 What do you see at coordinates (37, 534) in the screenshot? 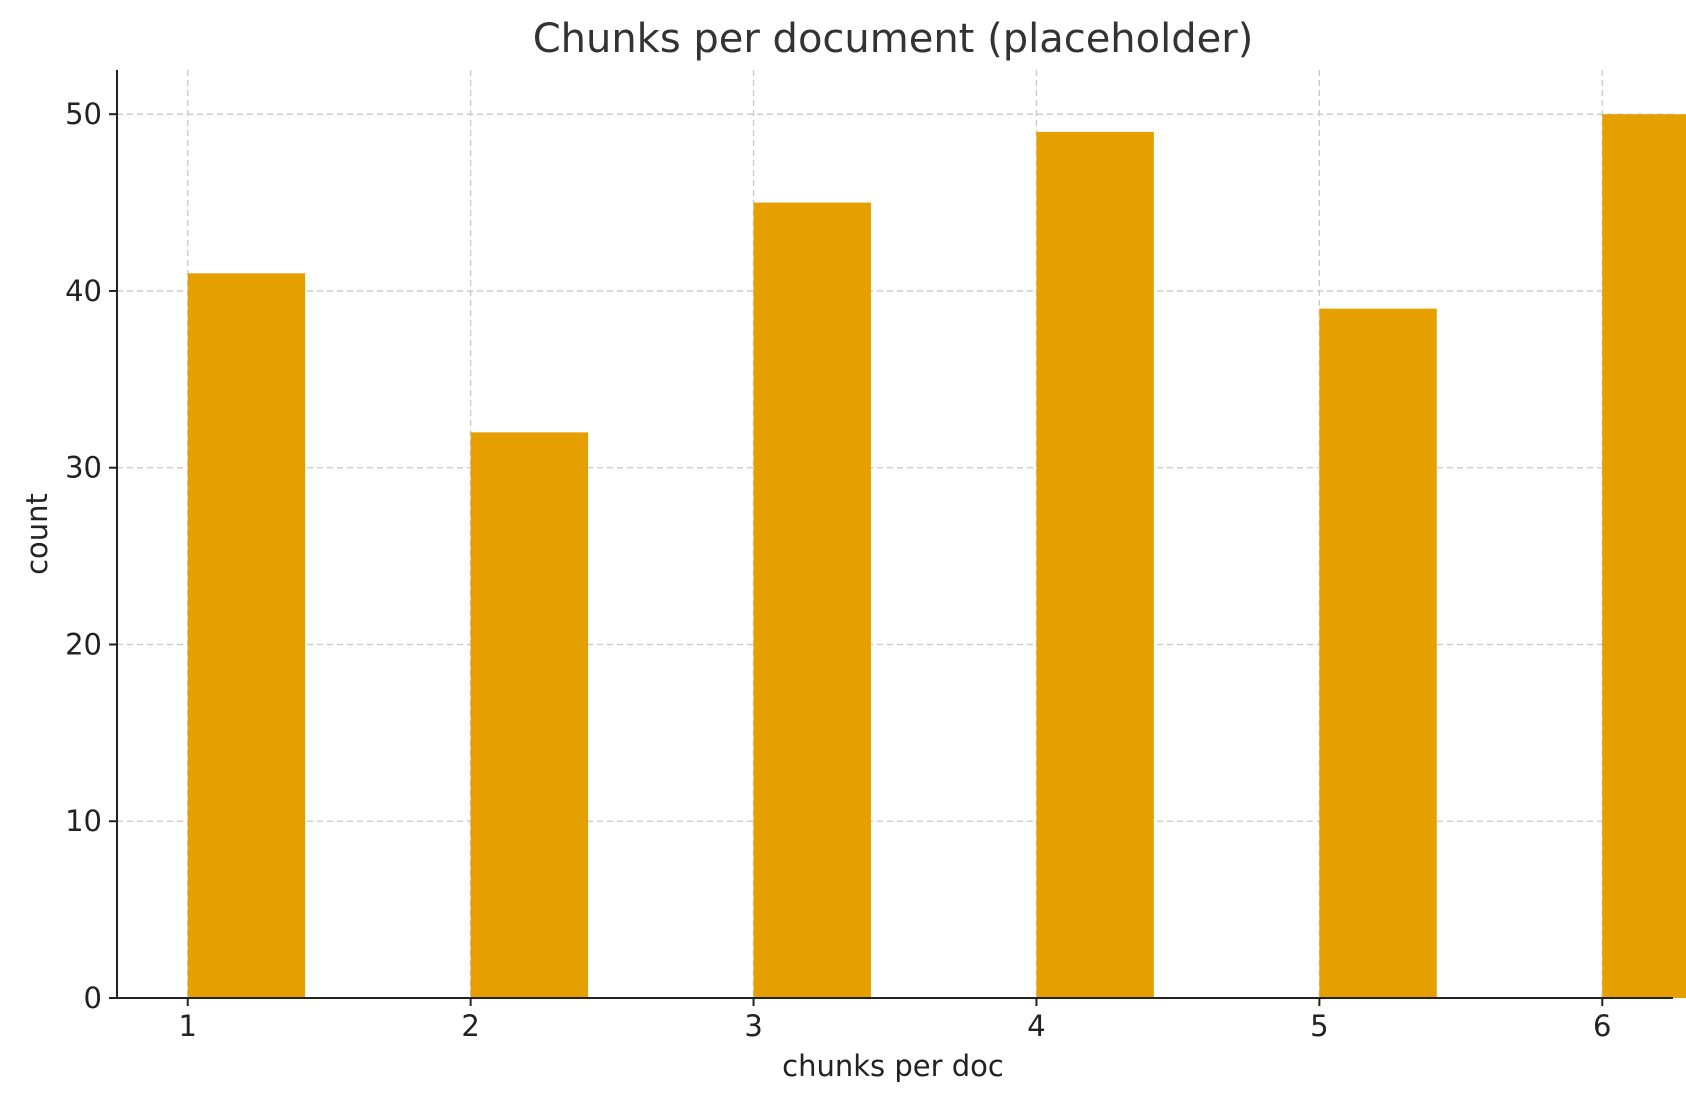
I see `y-axis-label: count` at bounding box center [37, 534].